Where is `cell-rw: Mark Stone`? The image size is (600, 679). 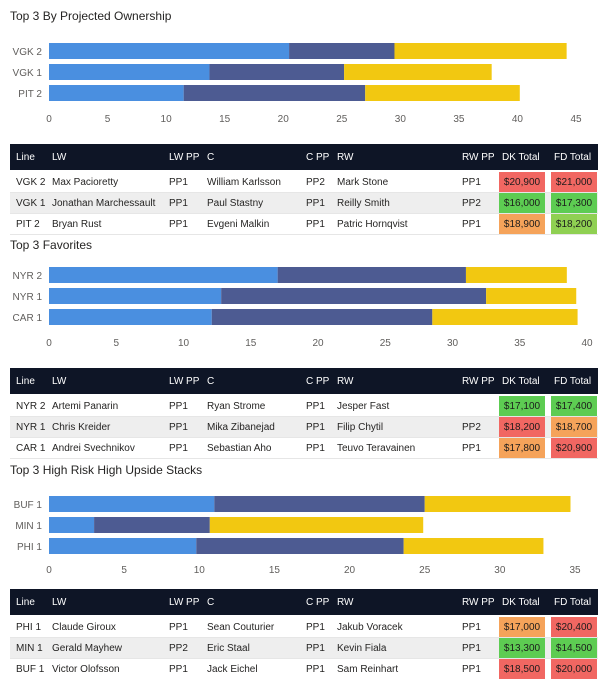 cell-rw: Mark Stone is located at coordinates (363, 182).